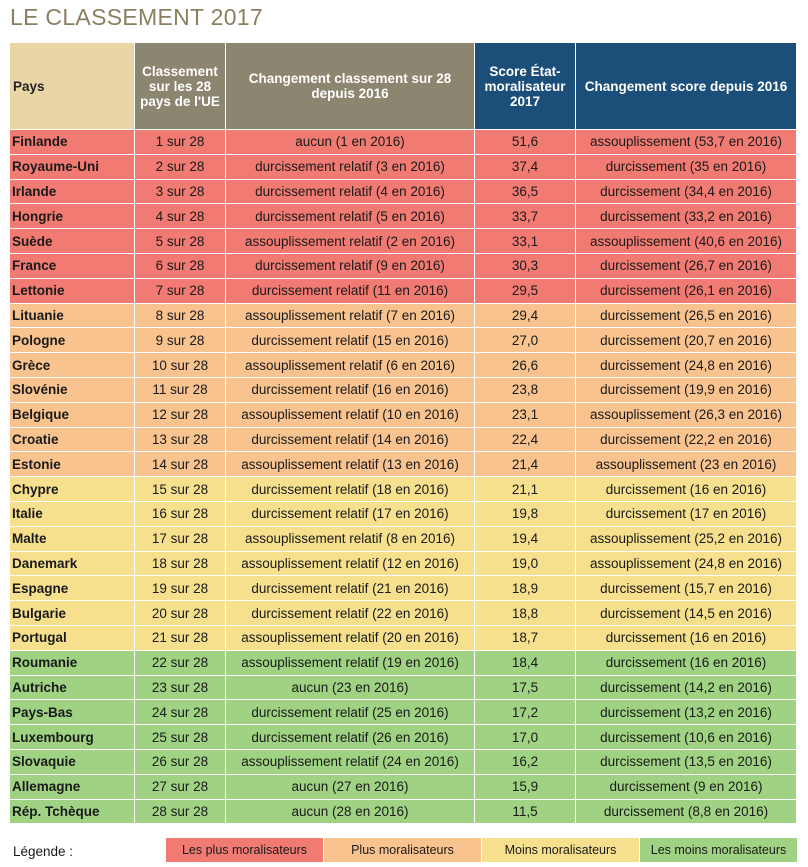 The width and height of the screenshot is (808, 867). What do you see at coordinates (686, 761) in the screenshot?
I see `cell-score-change: durcissement (13,5 en 2016)` at bounding box center [686, 761].